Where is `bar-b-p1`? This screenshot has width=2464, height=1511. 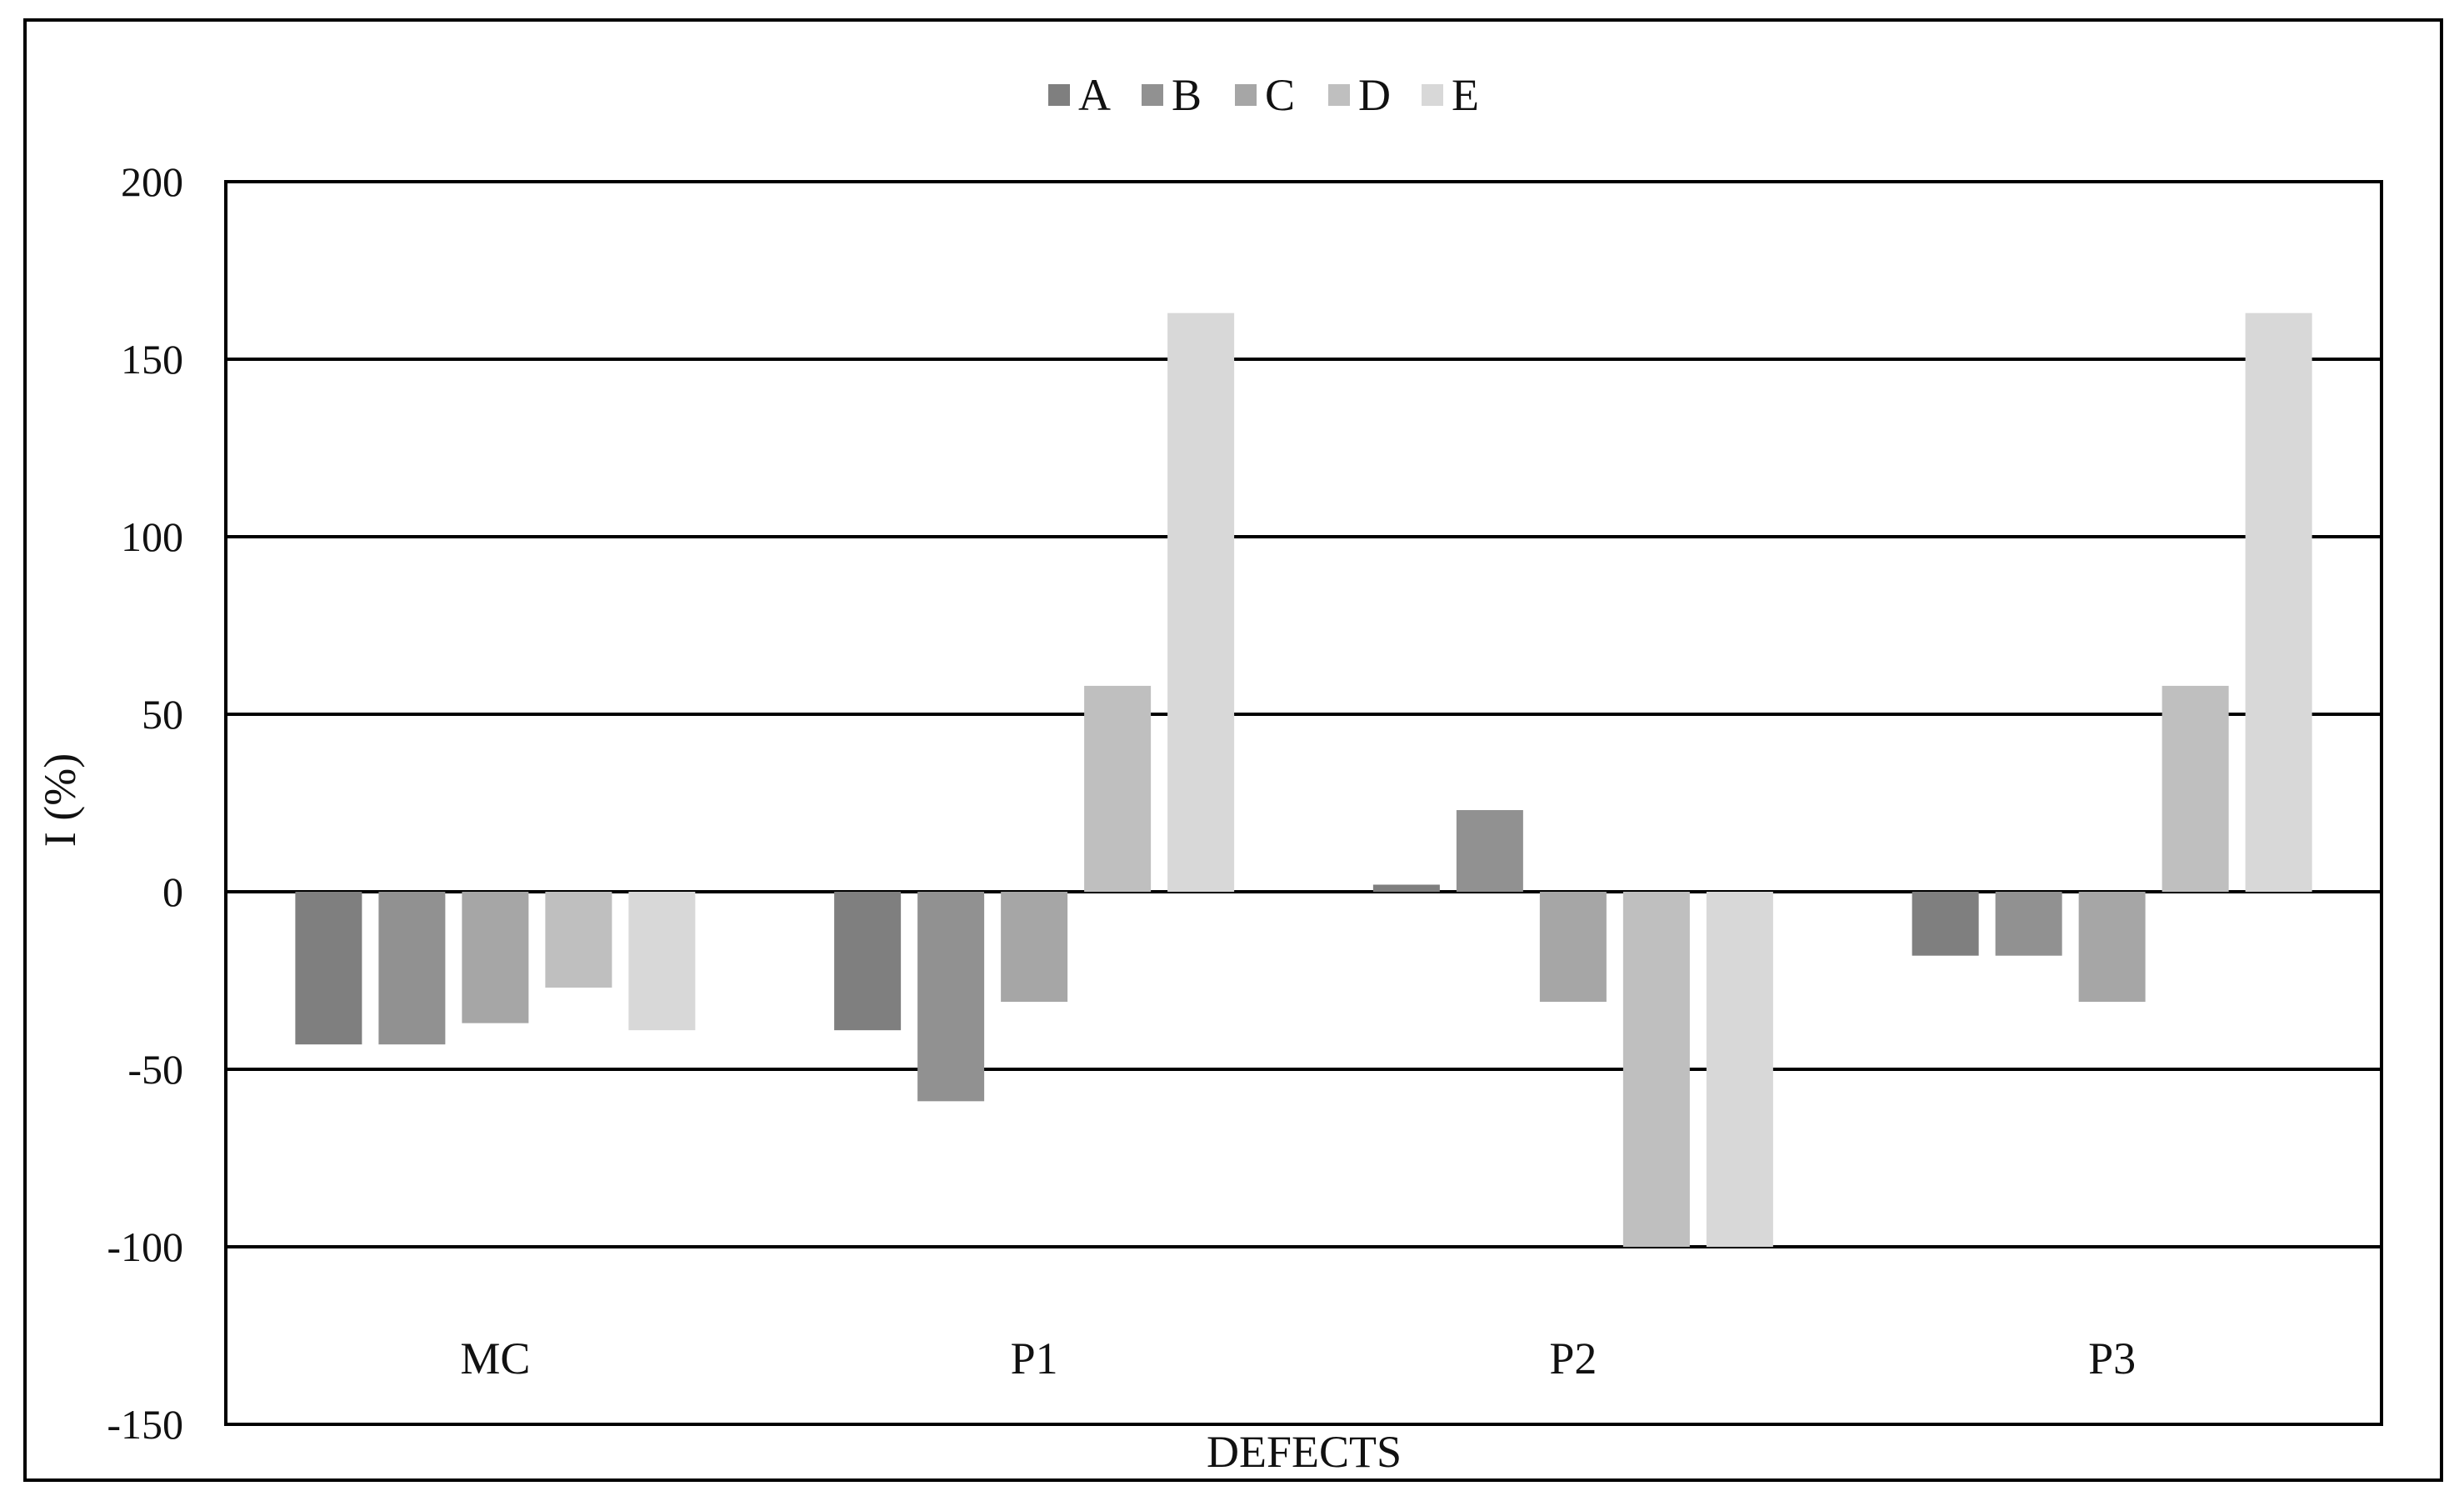
bar-b-p1 is located at coordinates (951, 997).